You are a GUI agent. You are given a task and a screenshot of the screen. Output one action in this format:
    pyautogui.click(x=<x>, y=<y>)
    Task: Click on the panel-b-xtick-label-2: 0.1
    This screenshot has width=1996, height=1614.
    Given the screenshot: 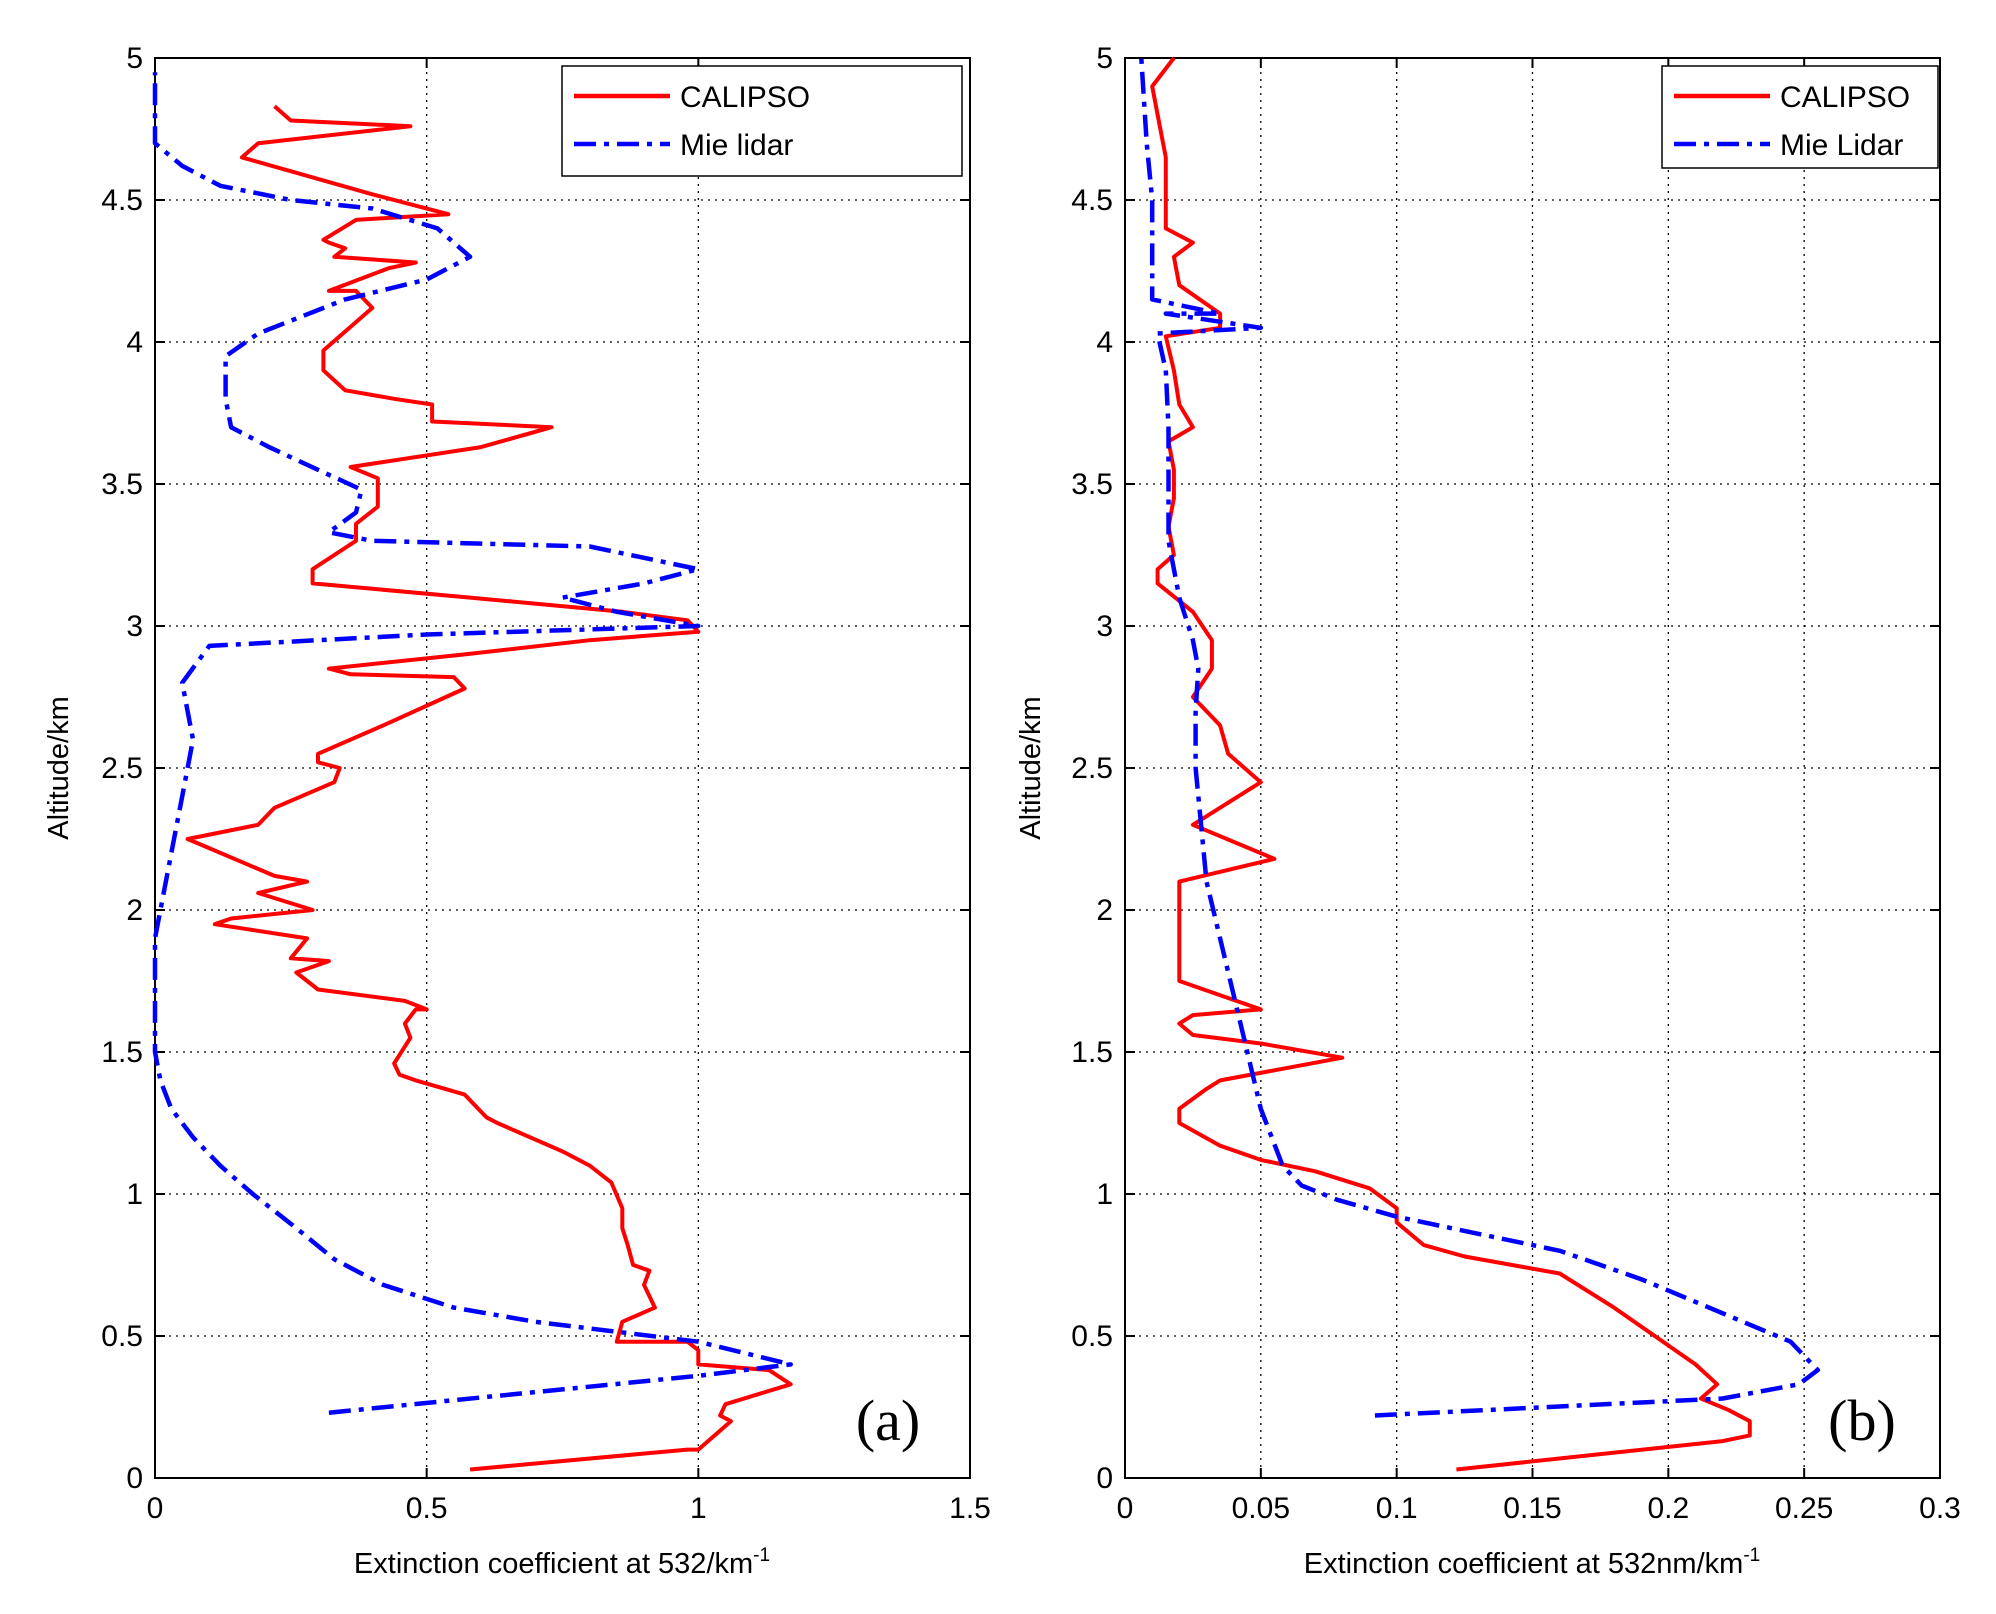 What is the action you would take?
    pyautogui.click(x=1397, y=1508)
    